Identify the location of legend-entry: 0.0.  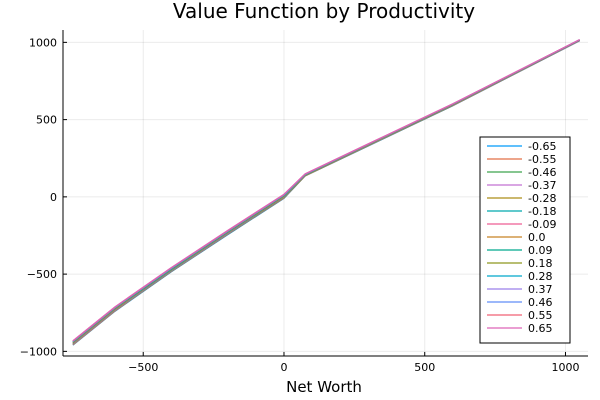
(537, 237).